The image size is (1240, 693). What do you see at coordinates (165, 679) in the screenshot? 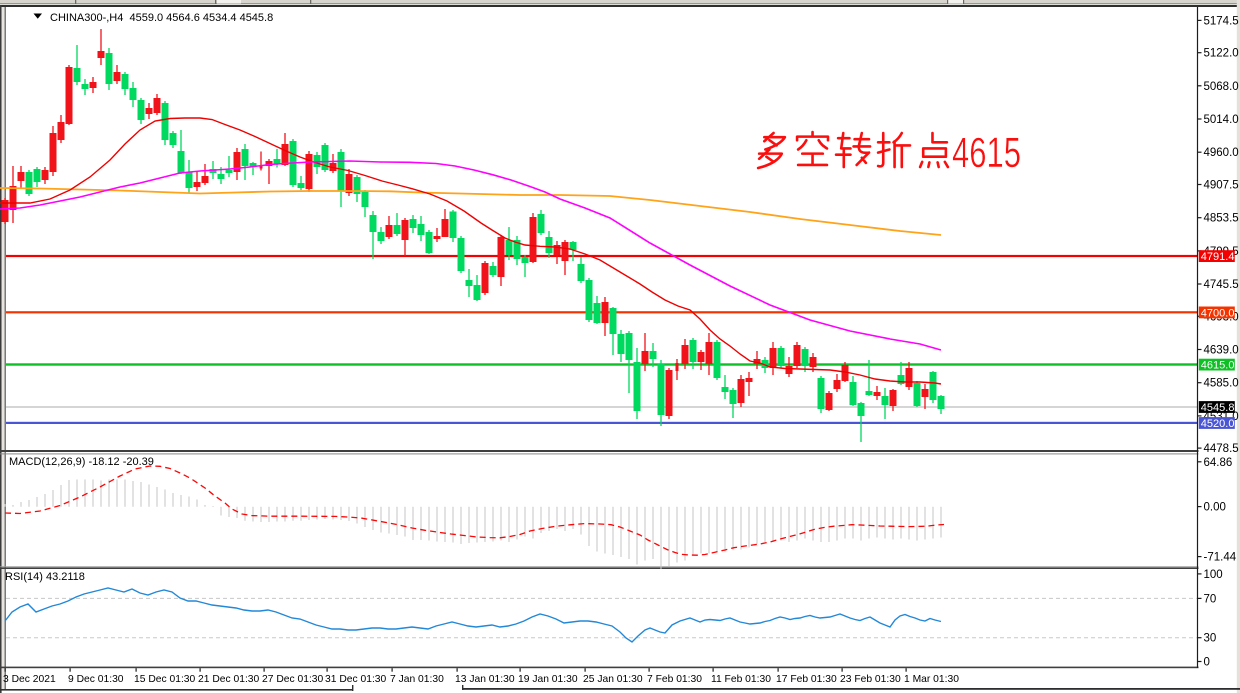
I see `svg-text: 15 Dec 01:30` at bounding box center [165, 679].